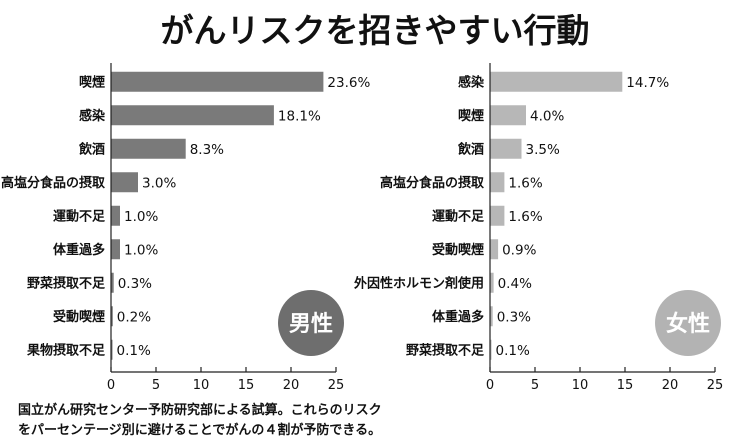  Describe the element at coordinates (291, 385) in the screenshot. I see `male-tick-label: 20` at that location.